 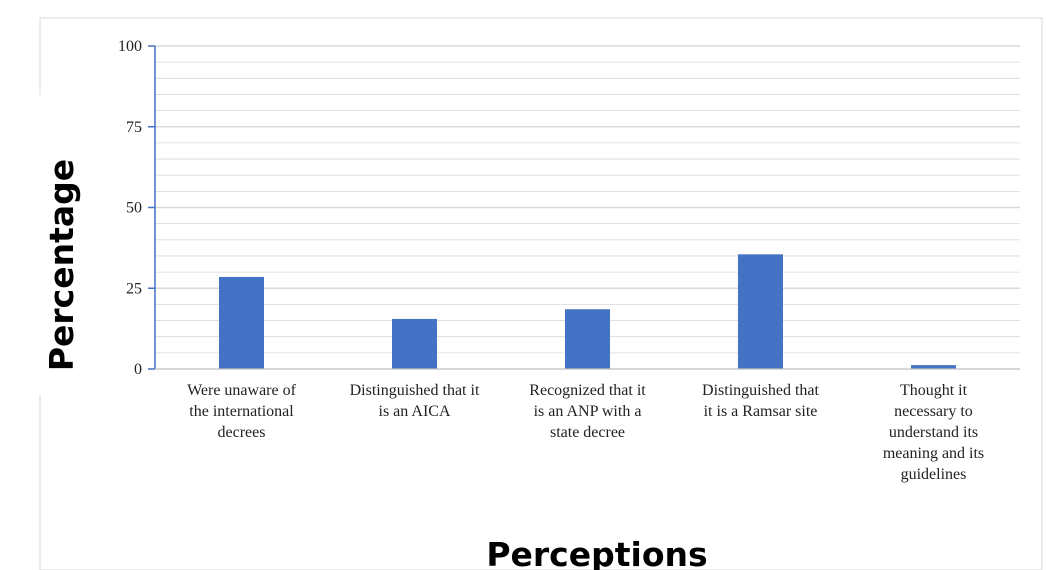 I want to click on ylabel-backdrop, so click(x=60, y=245).